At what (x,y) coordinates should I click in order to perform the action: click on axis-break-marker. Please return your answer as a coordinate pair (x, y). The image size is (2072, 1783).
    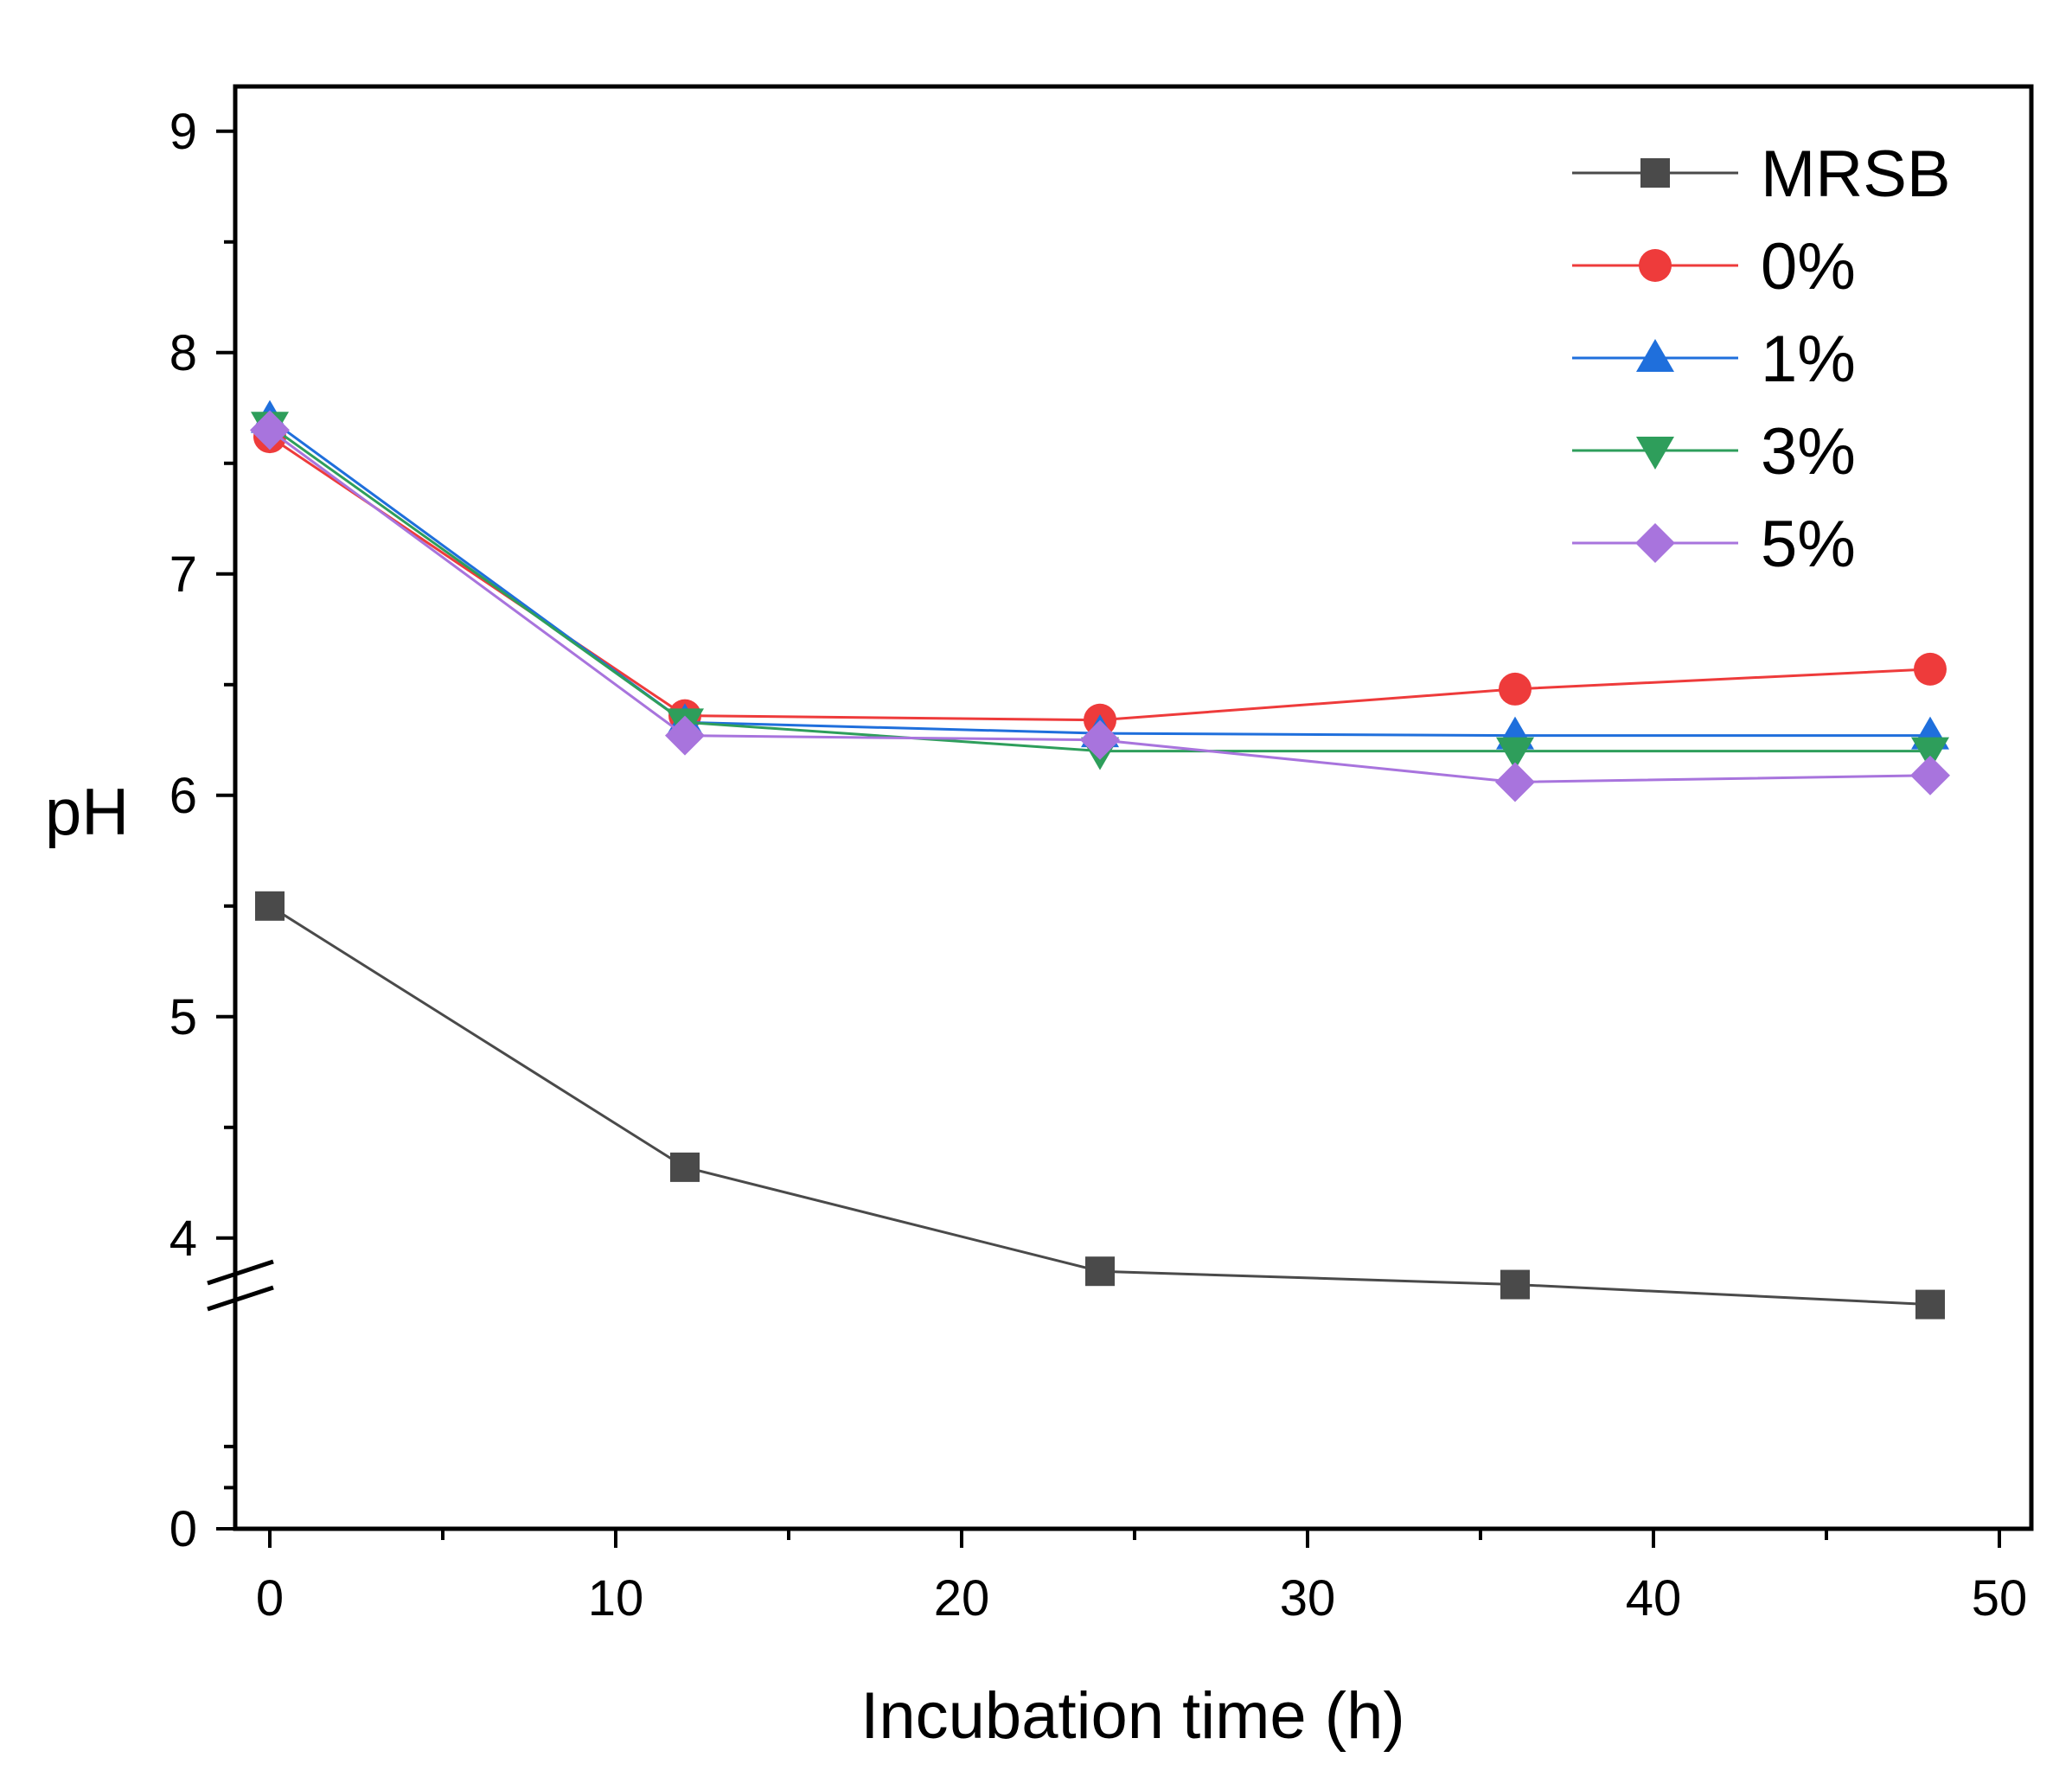
    Looking at the image, I should click on (241, 1286).